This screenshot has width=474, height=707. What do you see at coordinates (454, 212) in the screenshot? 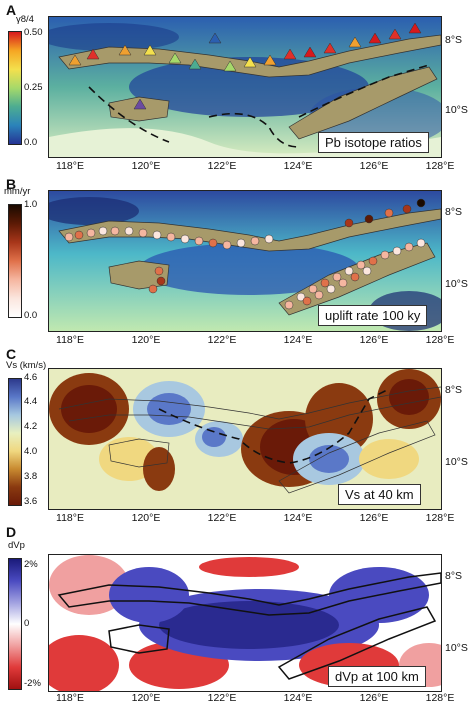
I see `panel-b-lat-label: 8°S` at bounding box center [454, 212].